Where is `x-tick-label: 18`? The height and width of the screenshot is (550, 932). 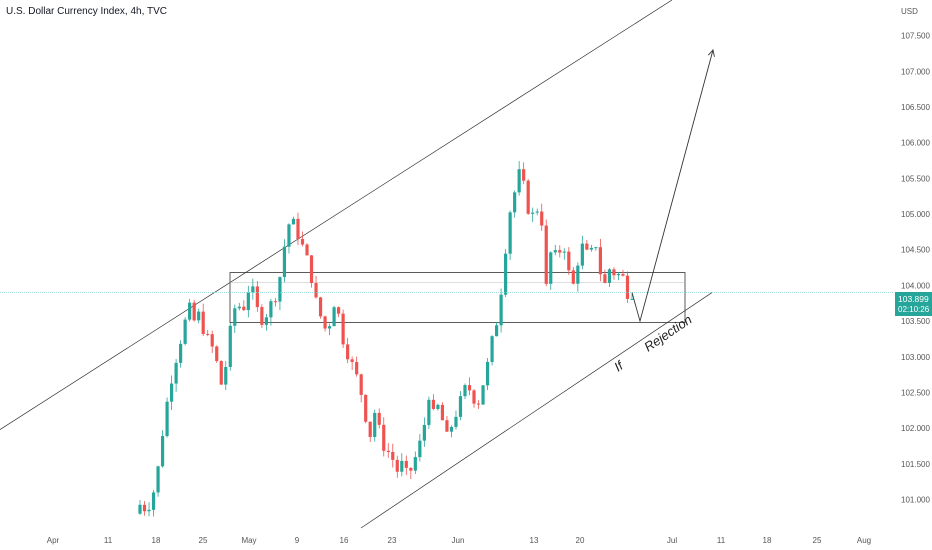
x-tick-label: 18 is located at coordinates (767, 540).